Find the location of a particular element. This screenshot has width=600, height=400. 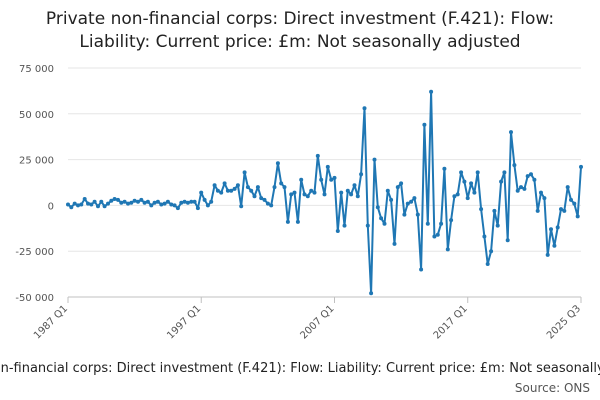

source-label: Source: ONS is located at coordinates (552, 388).